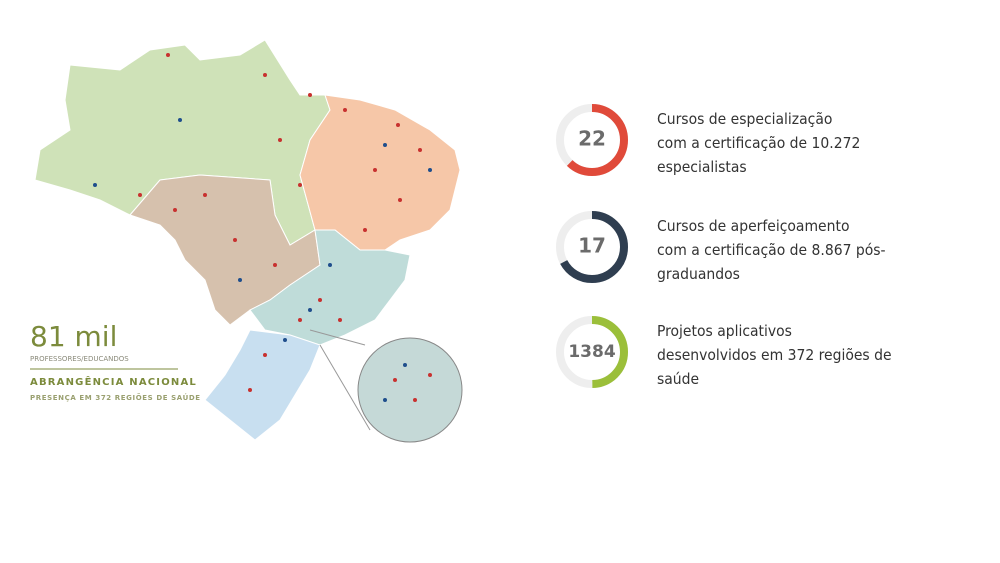  I want to click on stat-line: desenvolvidos em 372 regiões de, so click(774, 355).